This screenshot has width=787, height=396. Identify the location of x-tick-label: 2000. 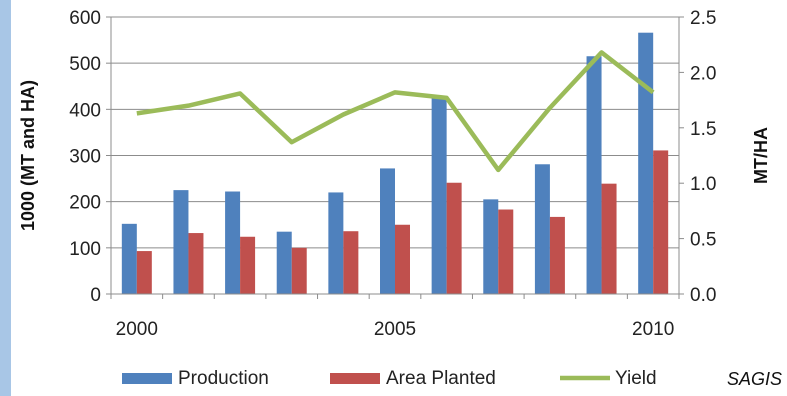
(137, 329).